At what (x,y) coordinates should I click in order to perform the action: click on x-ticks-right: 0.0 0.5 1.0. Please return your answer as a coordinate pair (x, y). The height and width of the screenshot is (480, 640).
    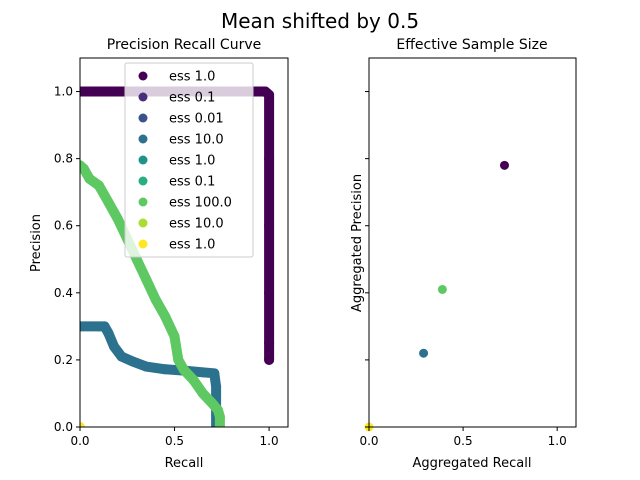
    Looking at the image, I should click on (463, 437).